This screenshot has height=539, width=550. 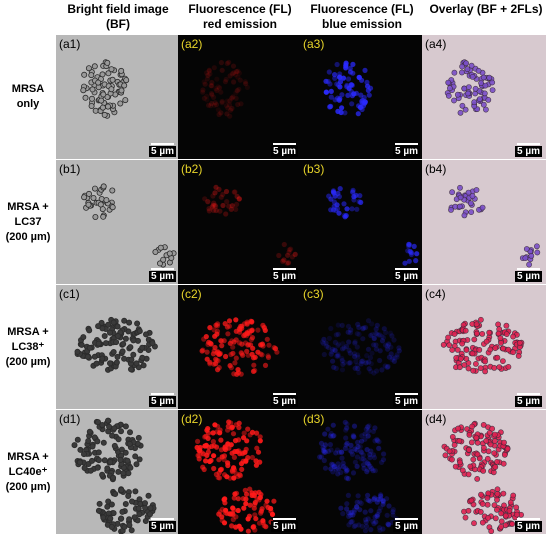 What do you see at coordinates (314, 169) in the screenshot?
I see `panel-label: (b3)` at bounding box center [314, 169].